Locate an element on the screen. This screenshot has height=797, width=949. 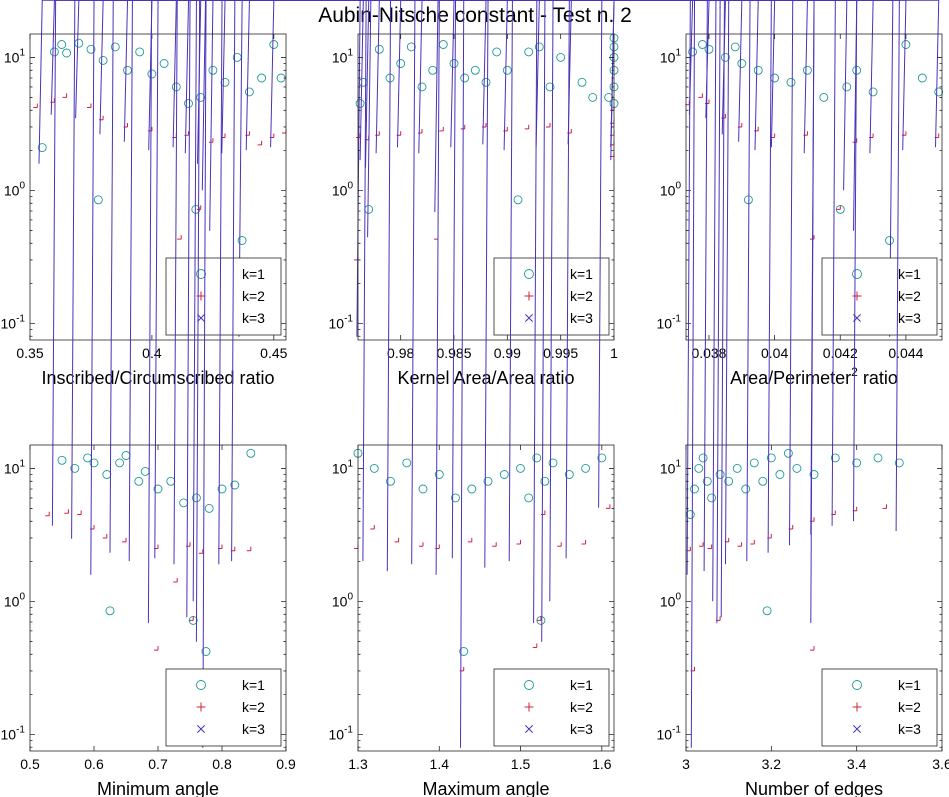
x-tick-label: 0.35 is located at coordinates (29, 353).